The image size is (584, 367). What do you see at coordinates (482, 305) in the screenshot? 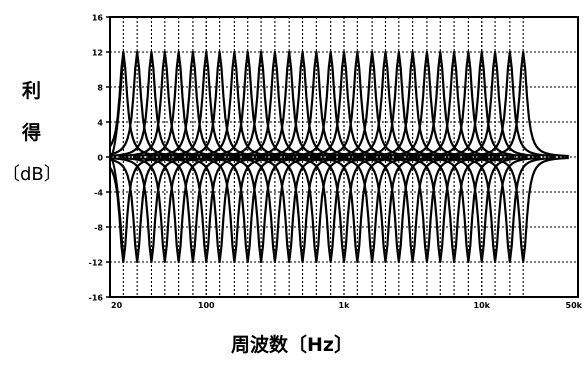
I see `x-tick-label: 10k` at bounding box center [482, 305].